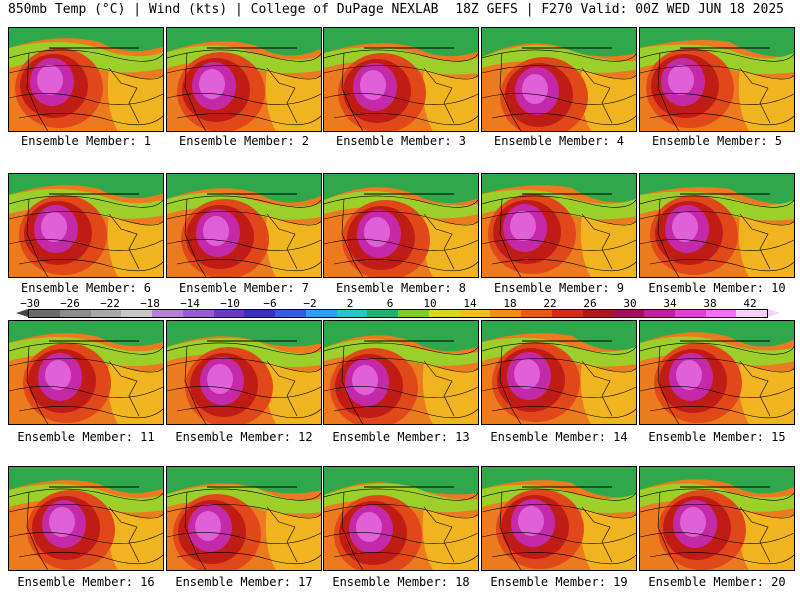 This screenshot has height=600, width=800. What do you see at coordinates (390, 303) in the screenshot?
I see `colorbar-tick-label: 6` at bounding box center [390, 303].